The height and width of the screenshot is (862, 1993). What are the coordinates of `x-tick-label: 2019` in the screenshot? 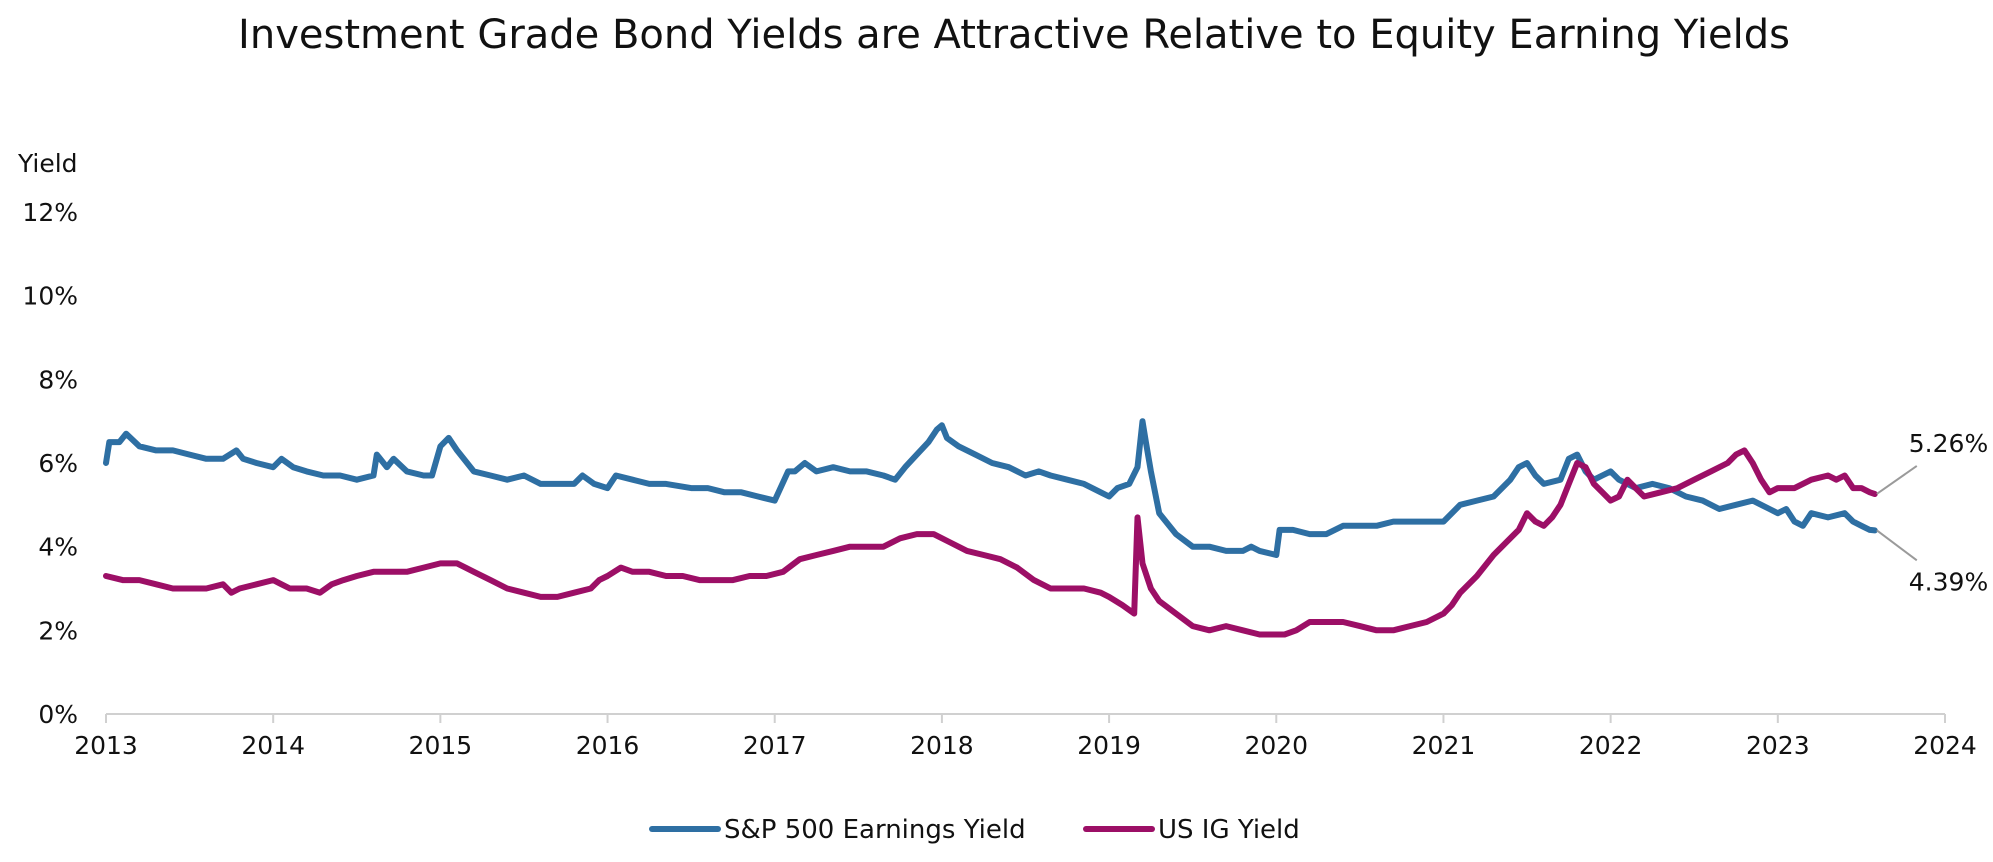 It's located at (1109, 745).